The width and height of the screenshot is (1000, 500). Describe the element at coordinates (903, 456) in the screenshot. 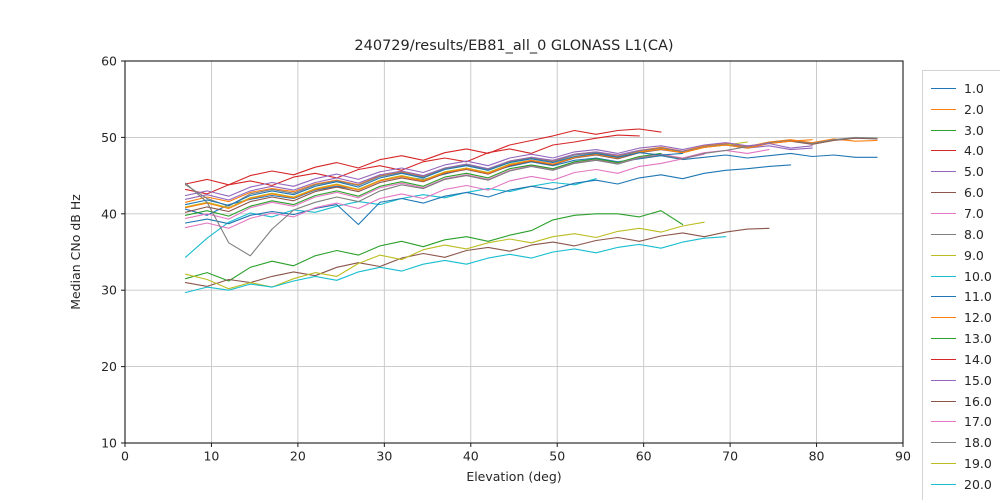

I see `x-tick-label: 90` at that location.